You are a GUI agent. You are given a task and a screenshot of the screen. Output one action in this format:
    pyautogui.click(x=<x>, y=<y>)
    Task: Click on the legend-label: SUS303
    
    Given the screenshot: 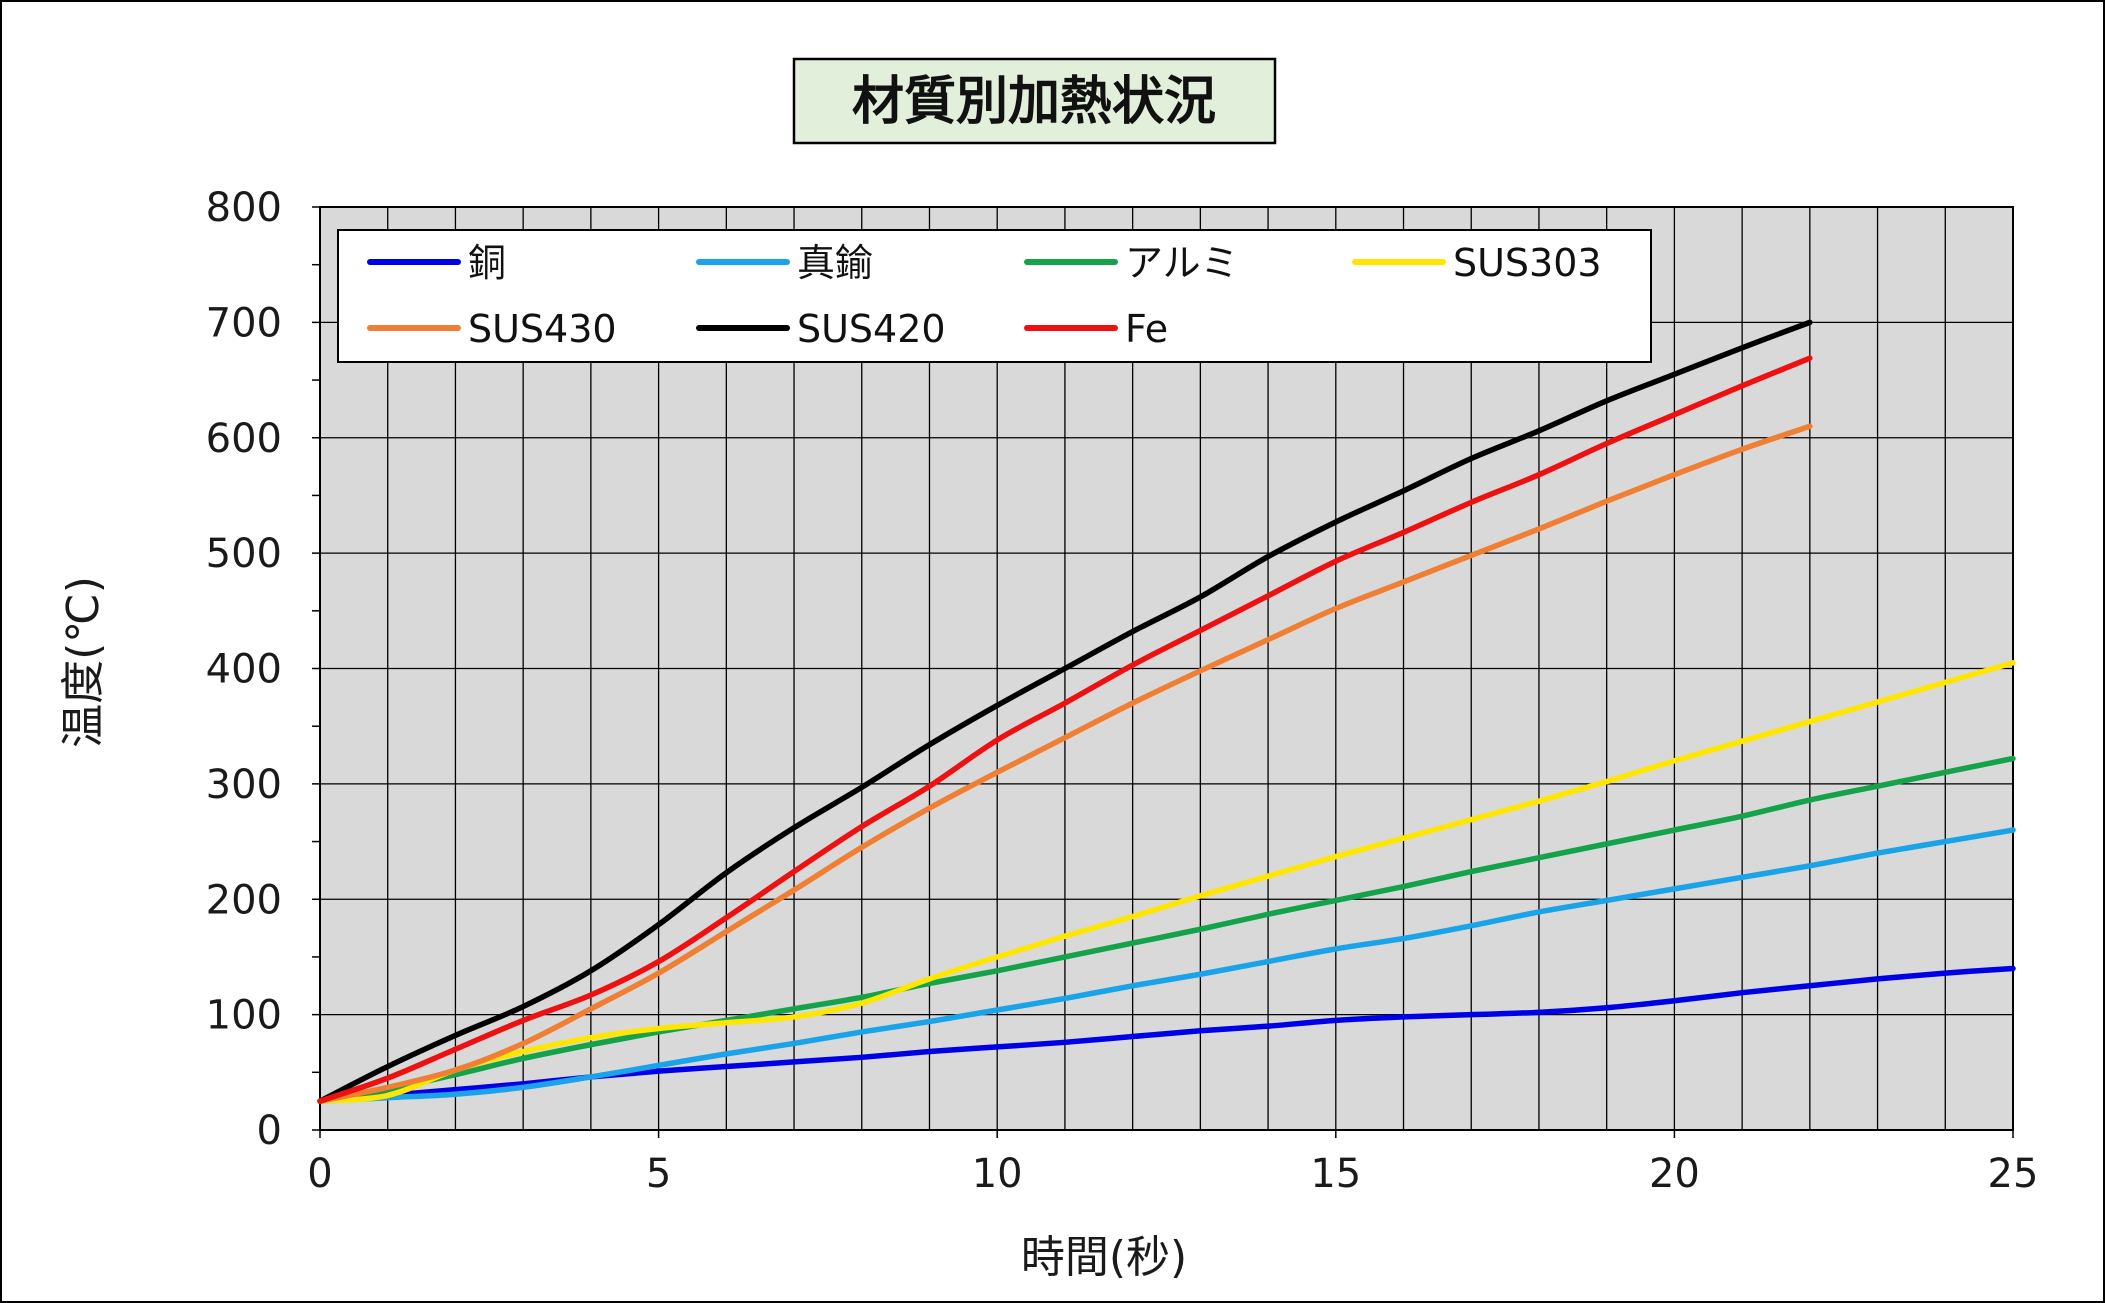 What is the action you would take?
    pyautogui.click(x=1527, y=263)
    